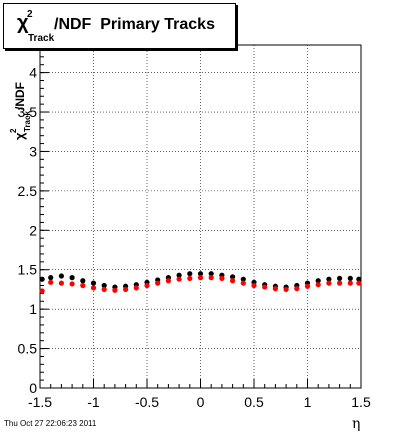  Describe the element at coordinates (13, 130) in the screenshot. I see `y-axis-label-sup: 2` at that location.